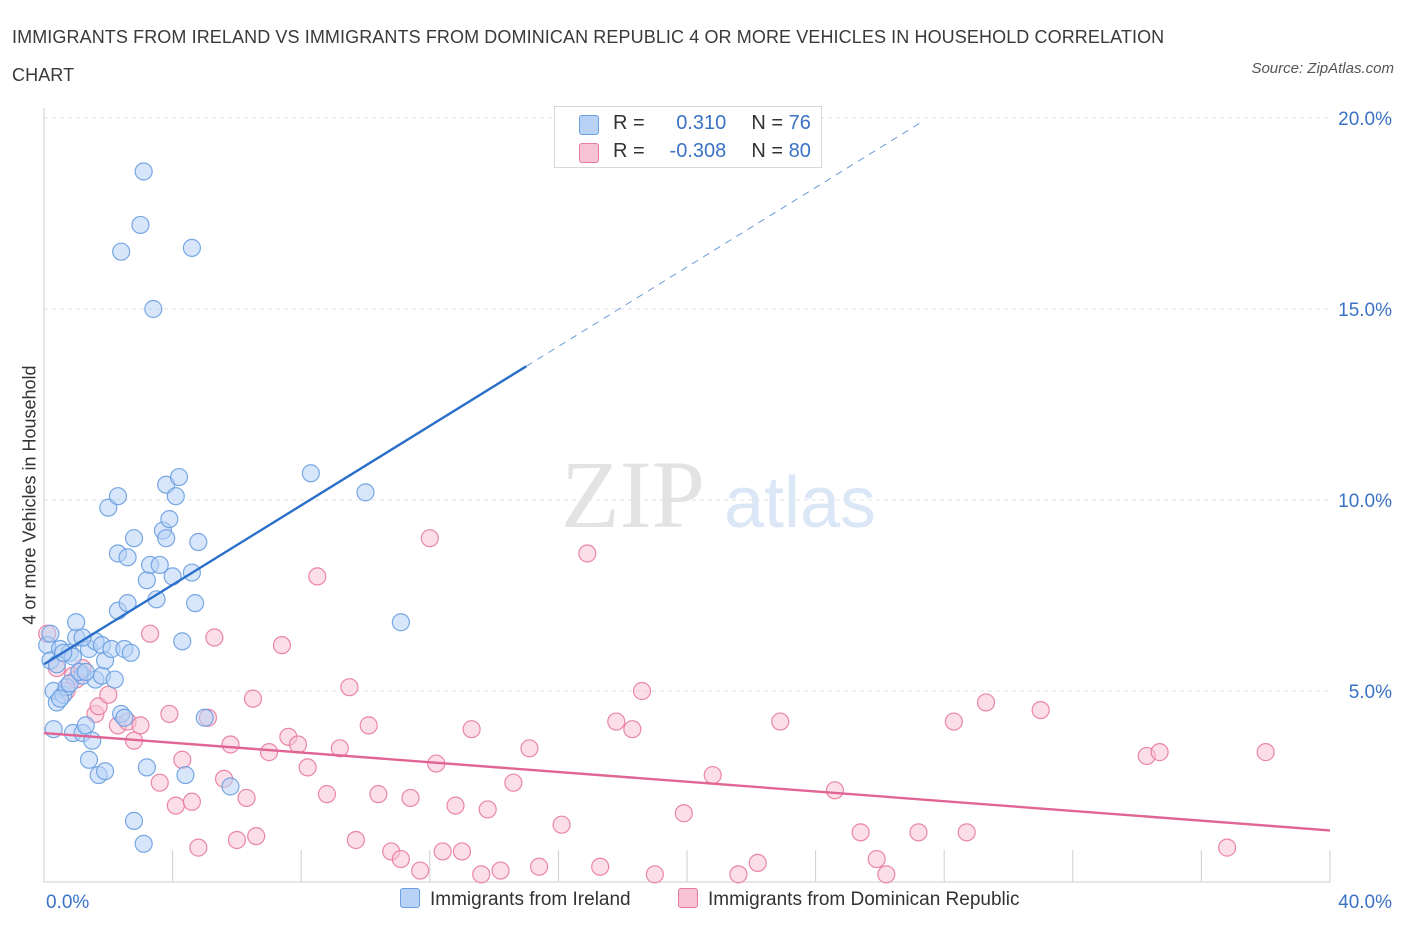  I want to click on n-value-ireland: 76, so click(799, 123).